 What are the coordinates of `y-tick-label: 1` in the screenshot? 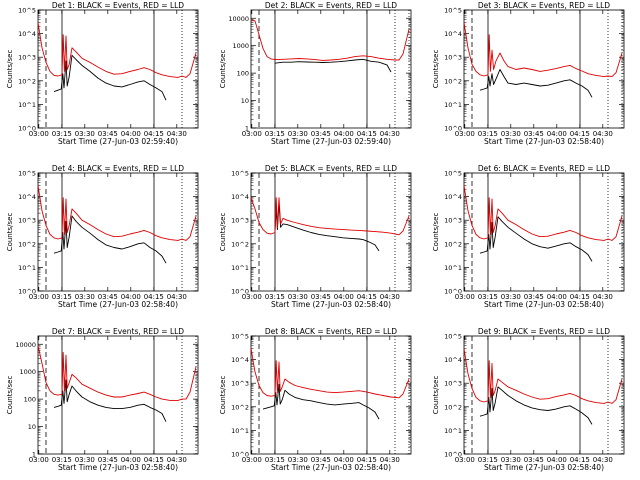 It's located at (247, 129).